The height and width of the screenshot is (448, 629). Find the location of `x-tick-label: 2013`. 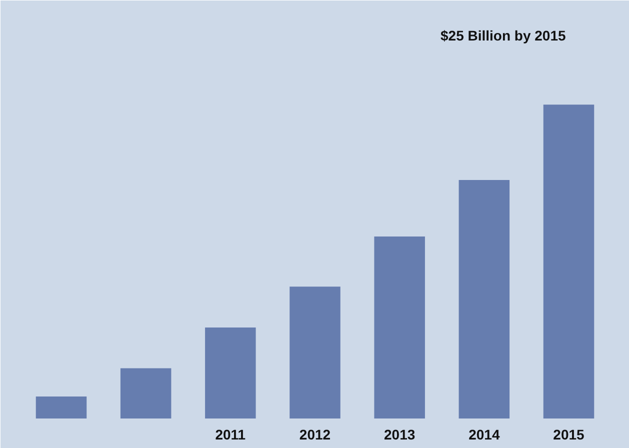

x-tick-label: 2013 is located at coordinates (400, 434).